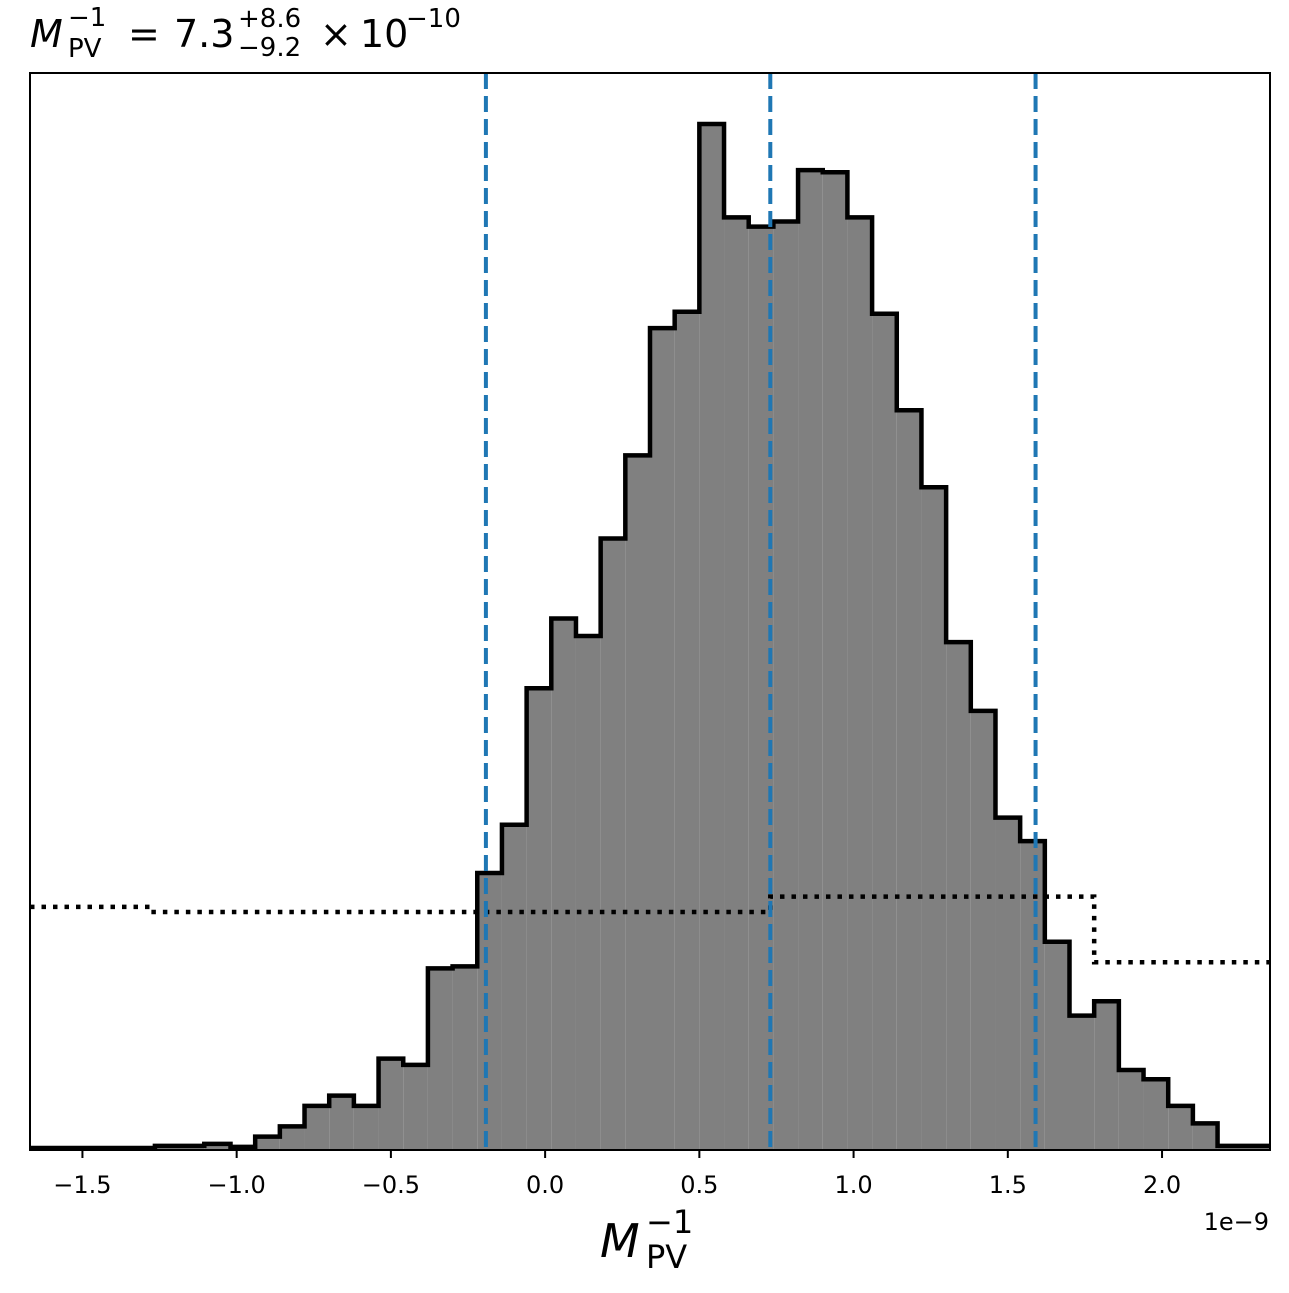 The height and width of the screenshot is (1293, 1289). What do you see at coordinates (144, 34) in the screenshot?
I see `chart-title-equals: =` at bounding box center [144, 34].